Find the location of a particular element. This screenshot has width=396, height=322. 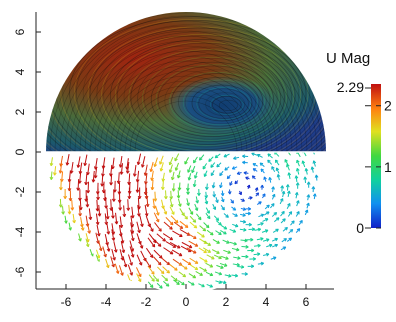

y-tick-label: -2 is located at coordinates (20, 191).